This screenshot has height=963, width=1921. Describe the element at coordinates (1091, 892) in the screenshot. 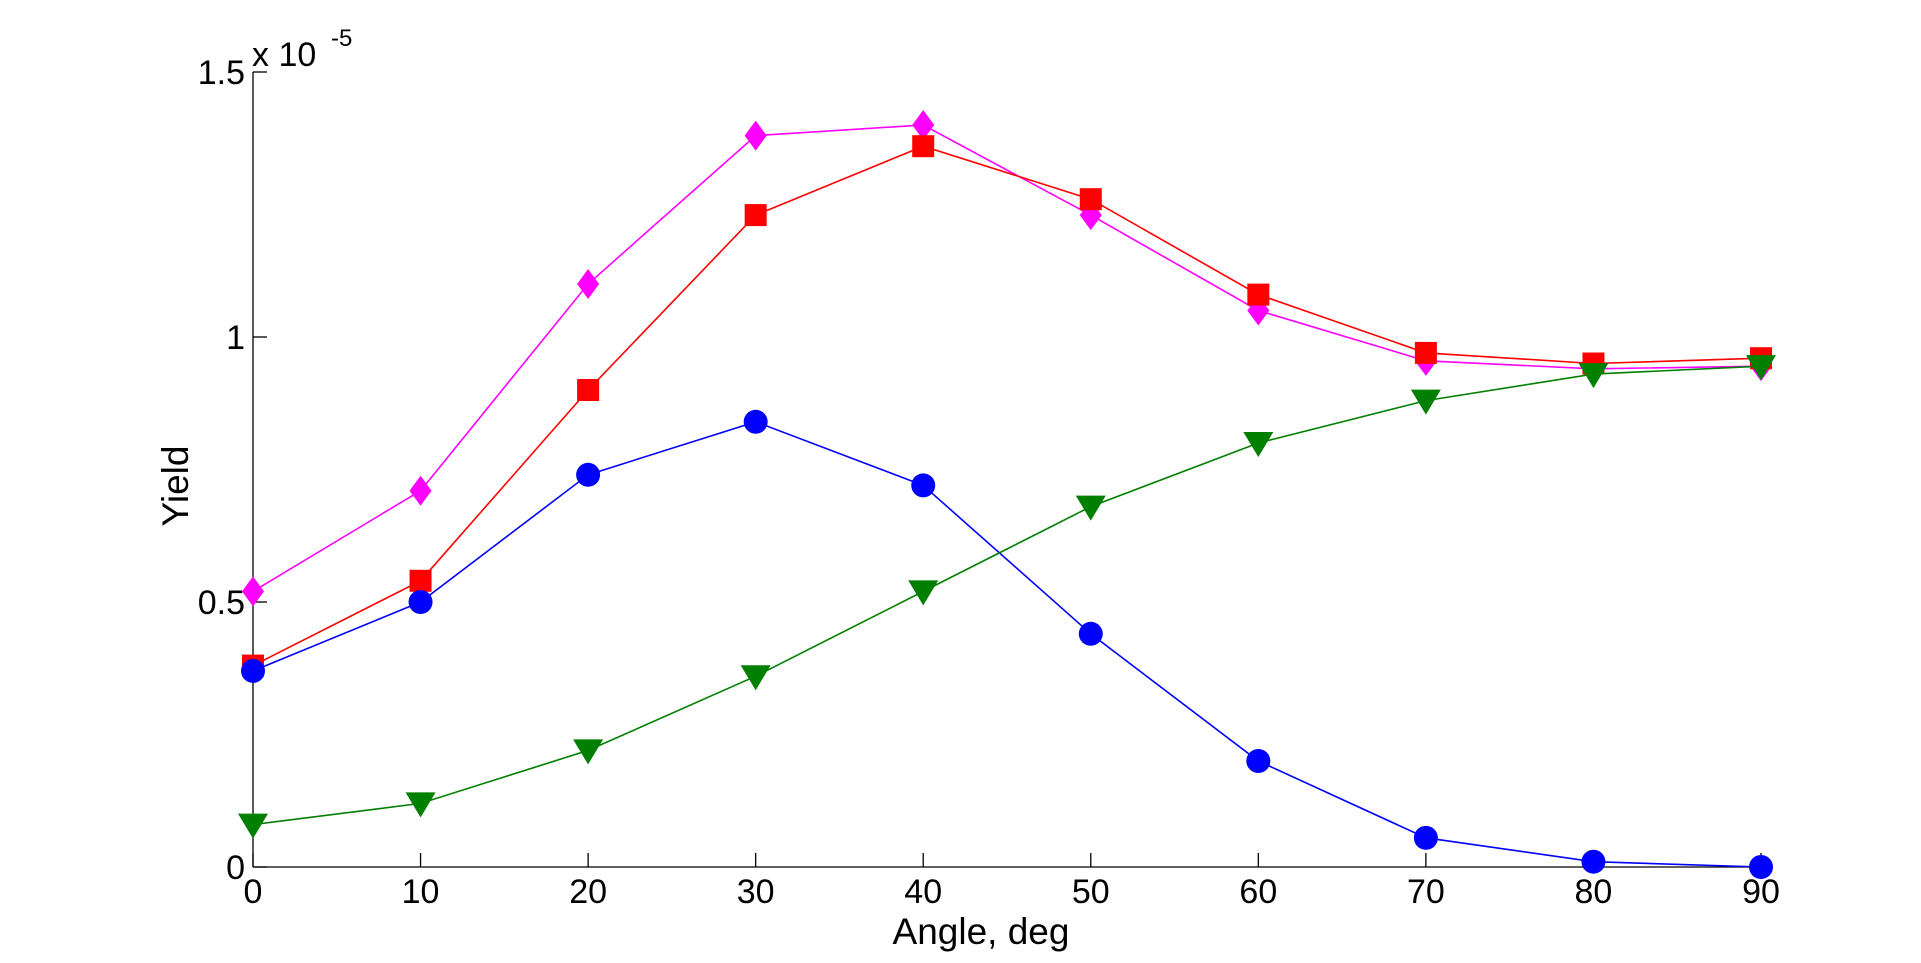

I see `x-tick-label: 50` at that location.